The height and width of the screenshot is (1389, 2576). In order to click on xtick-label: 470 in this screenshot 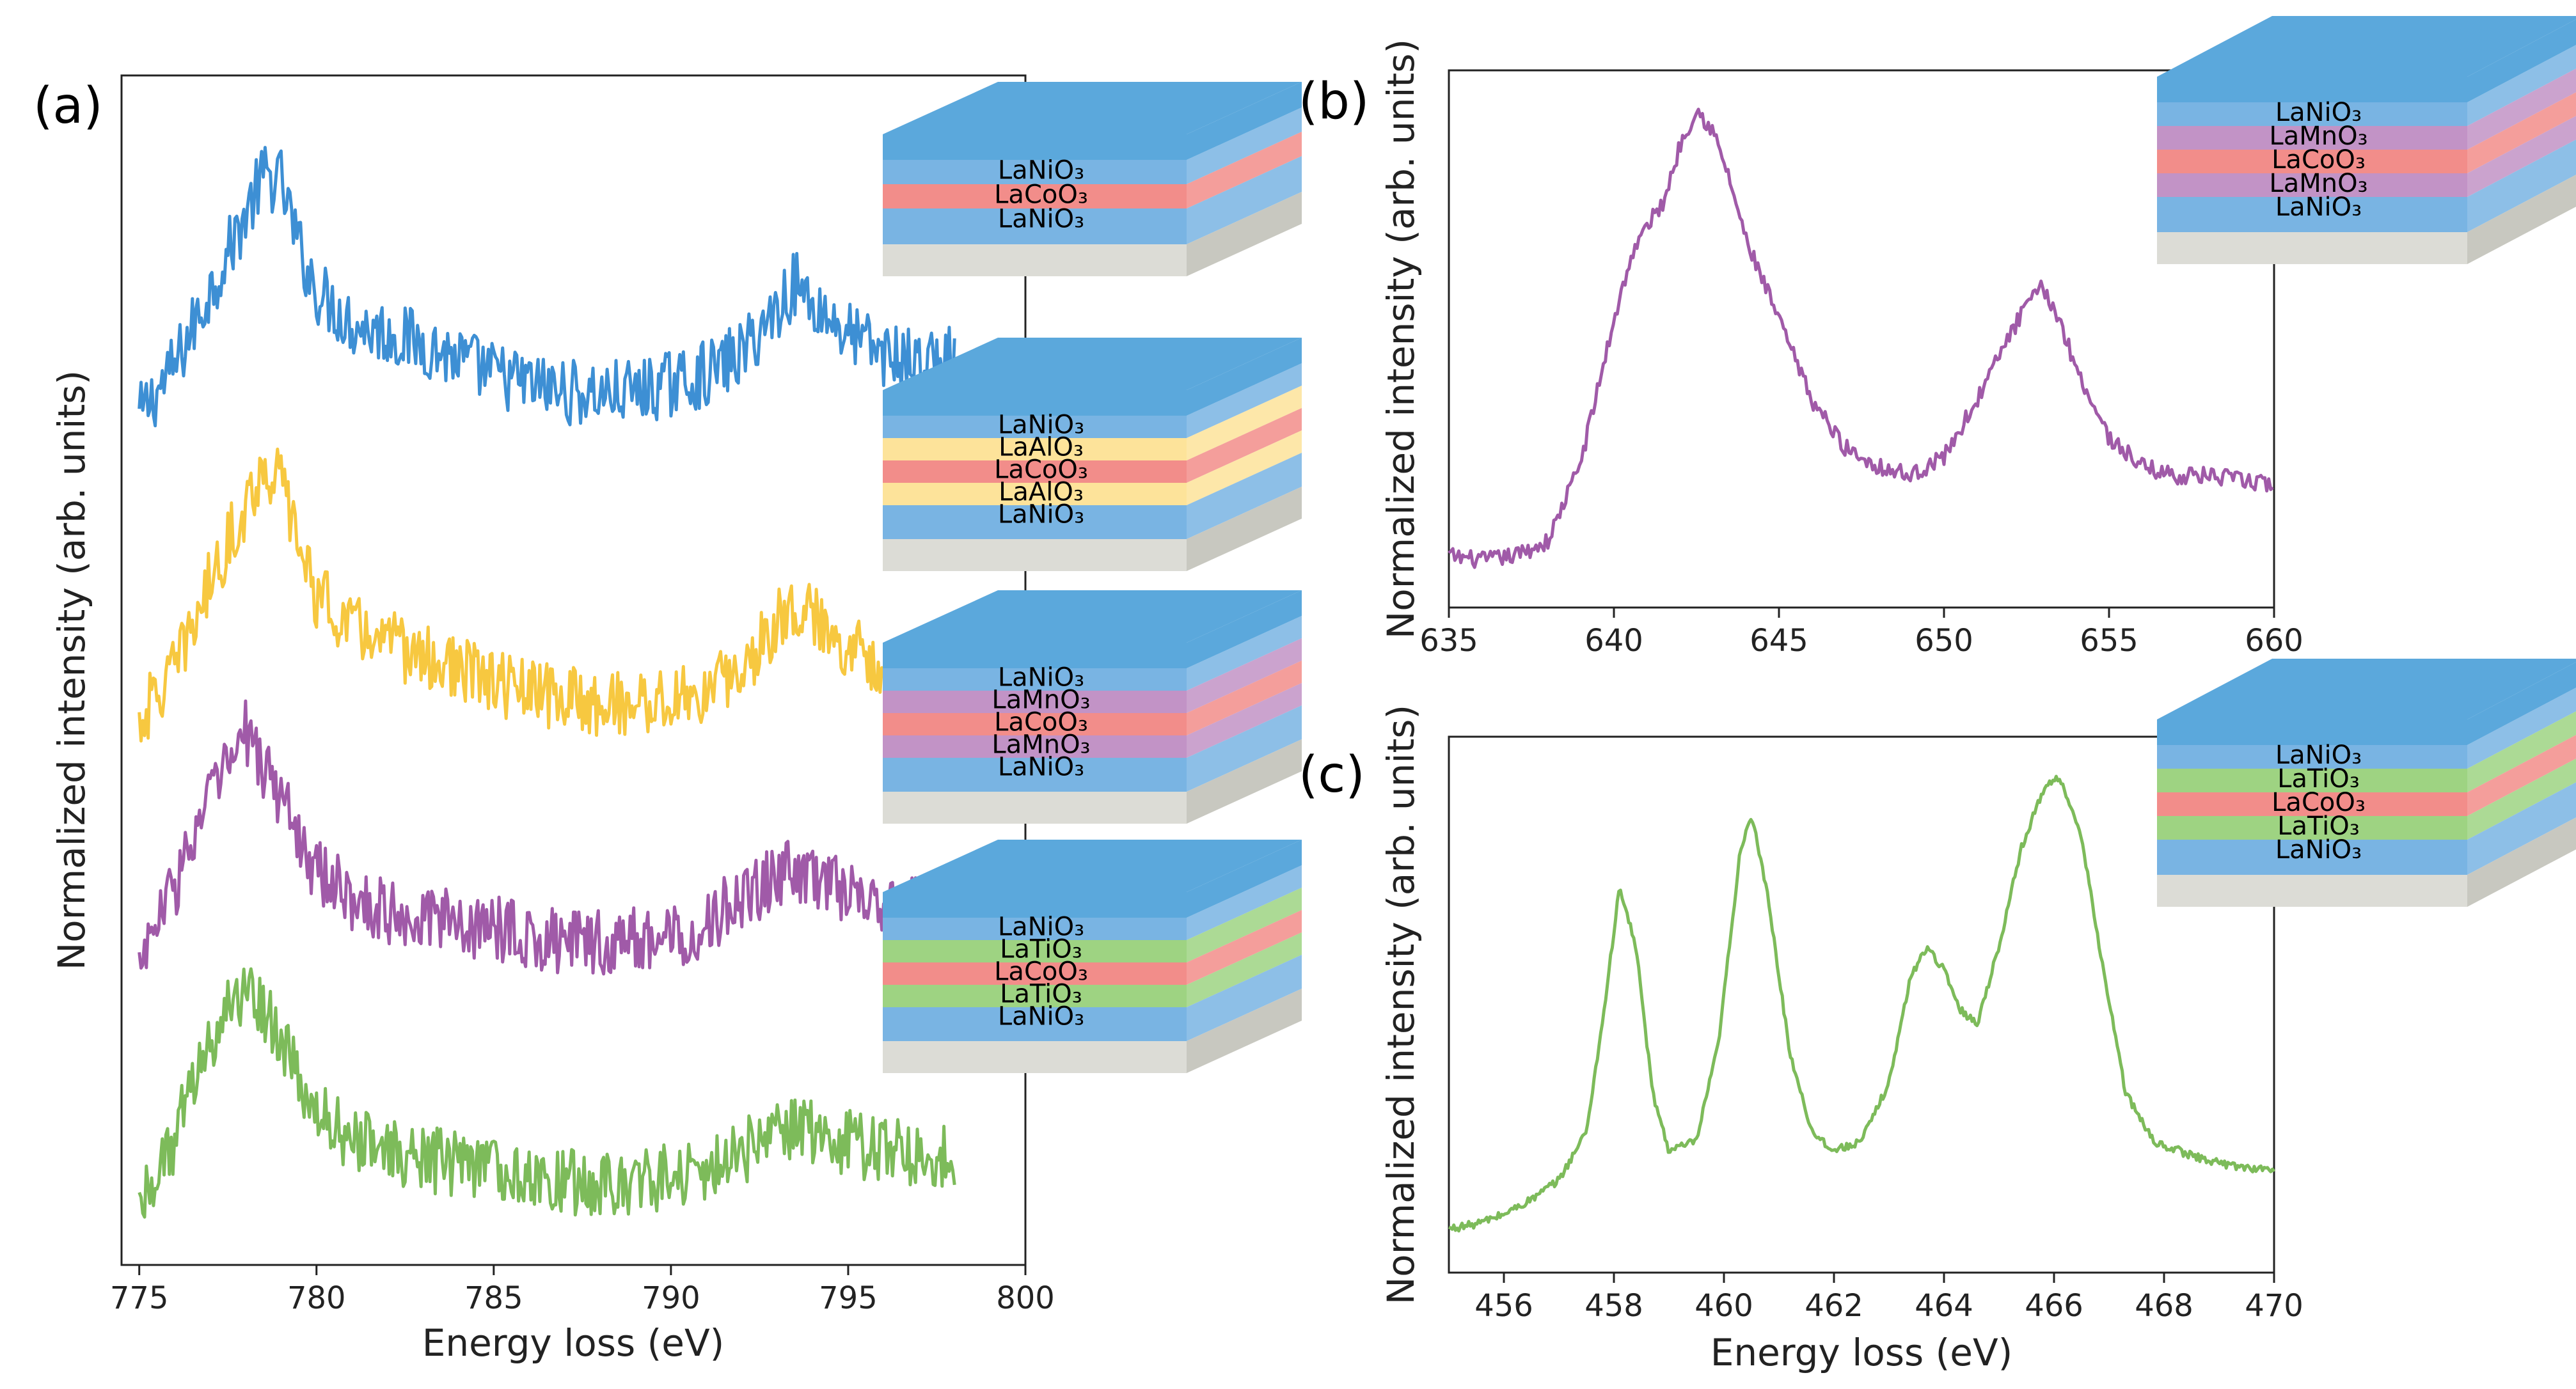, I will do `click(2274, 1306)`.